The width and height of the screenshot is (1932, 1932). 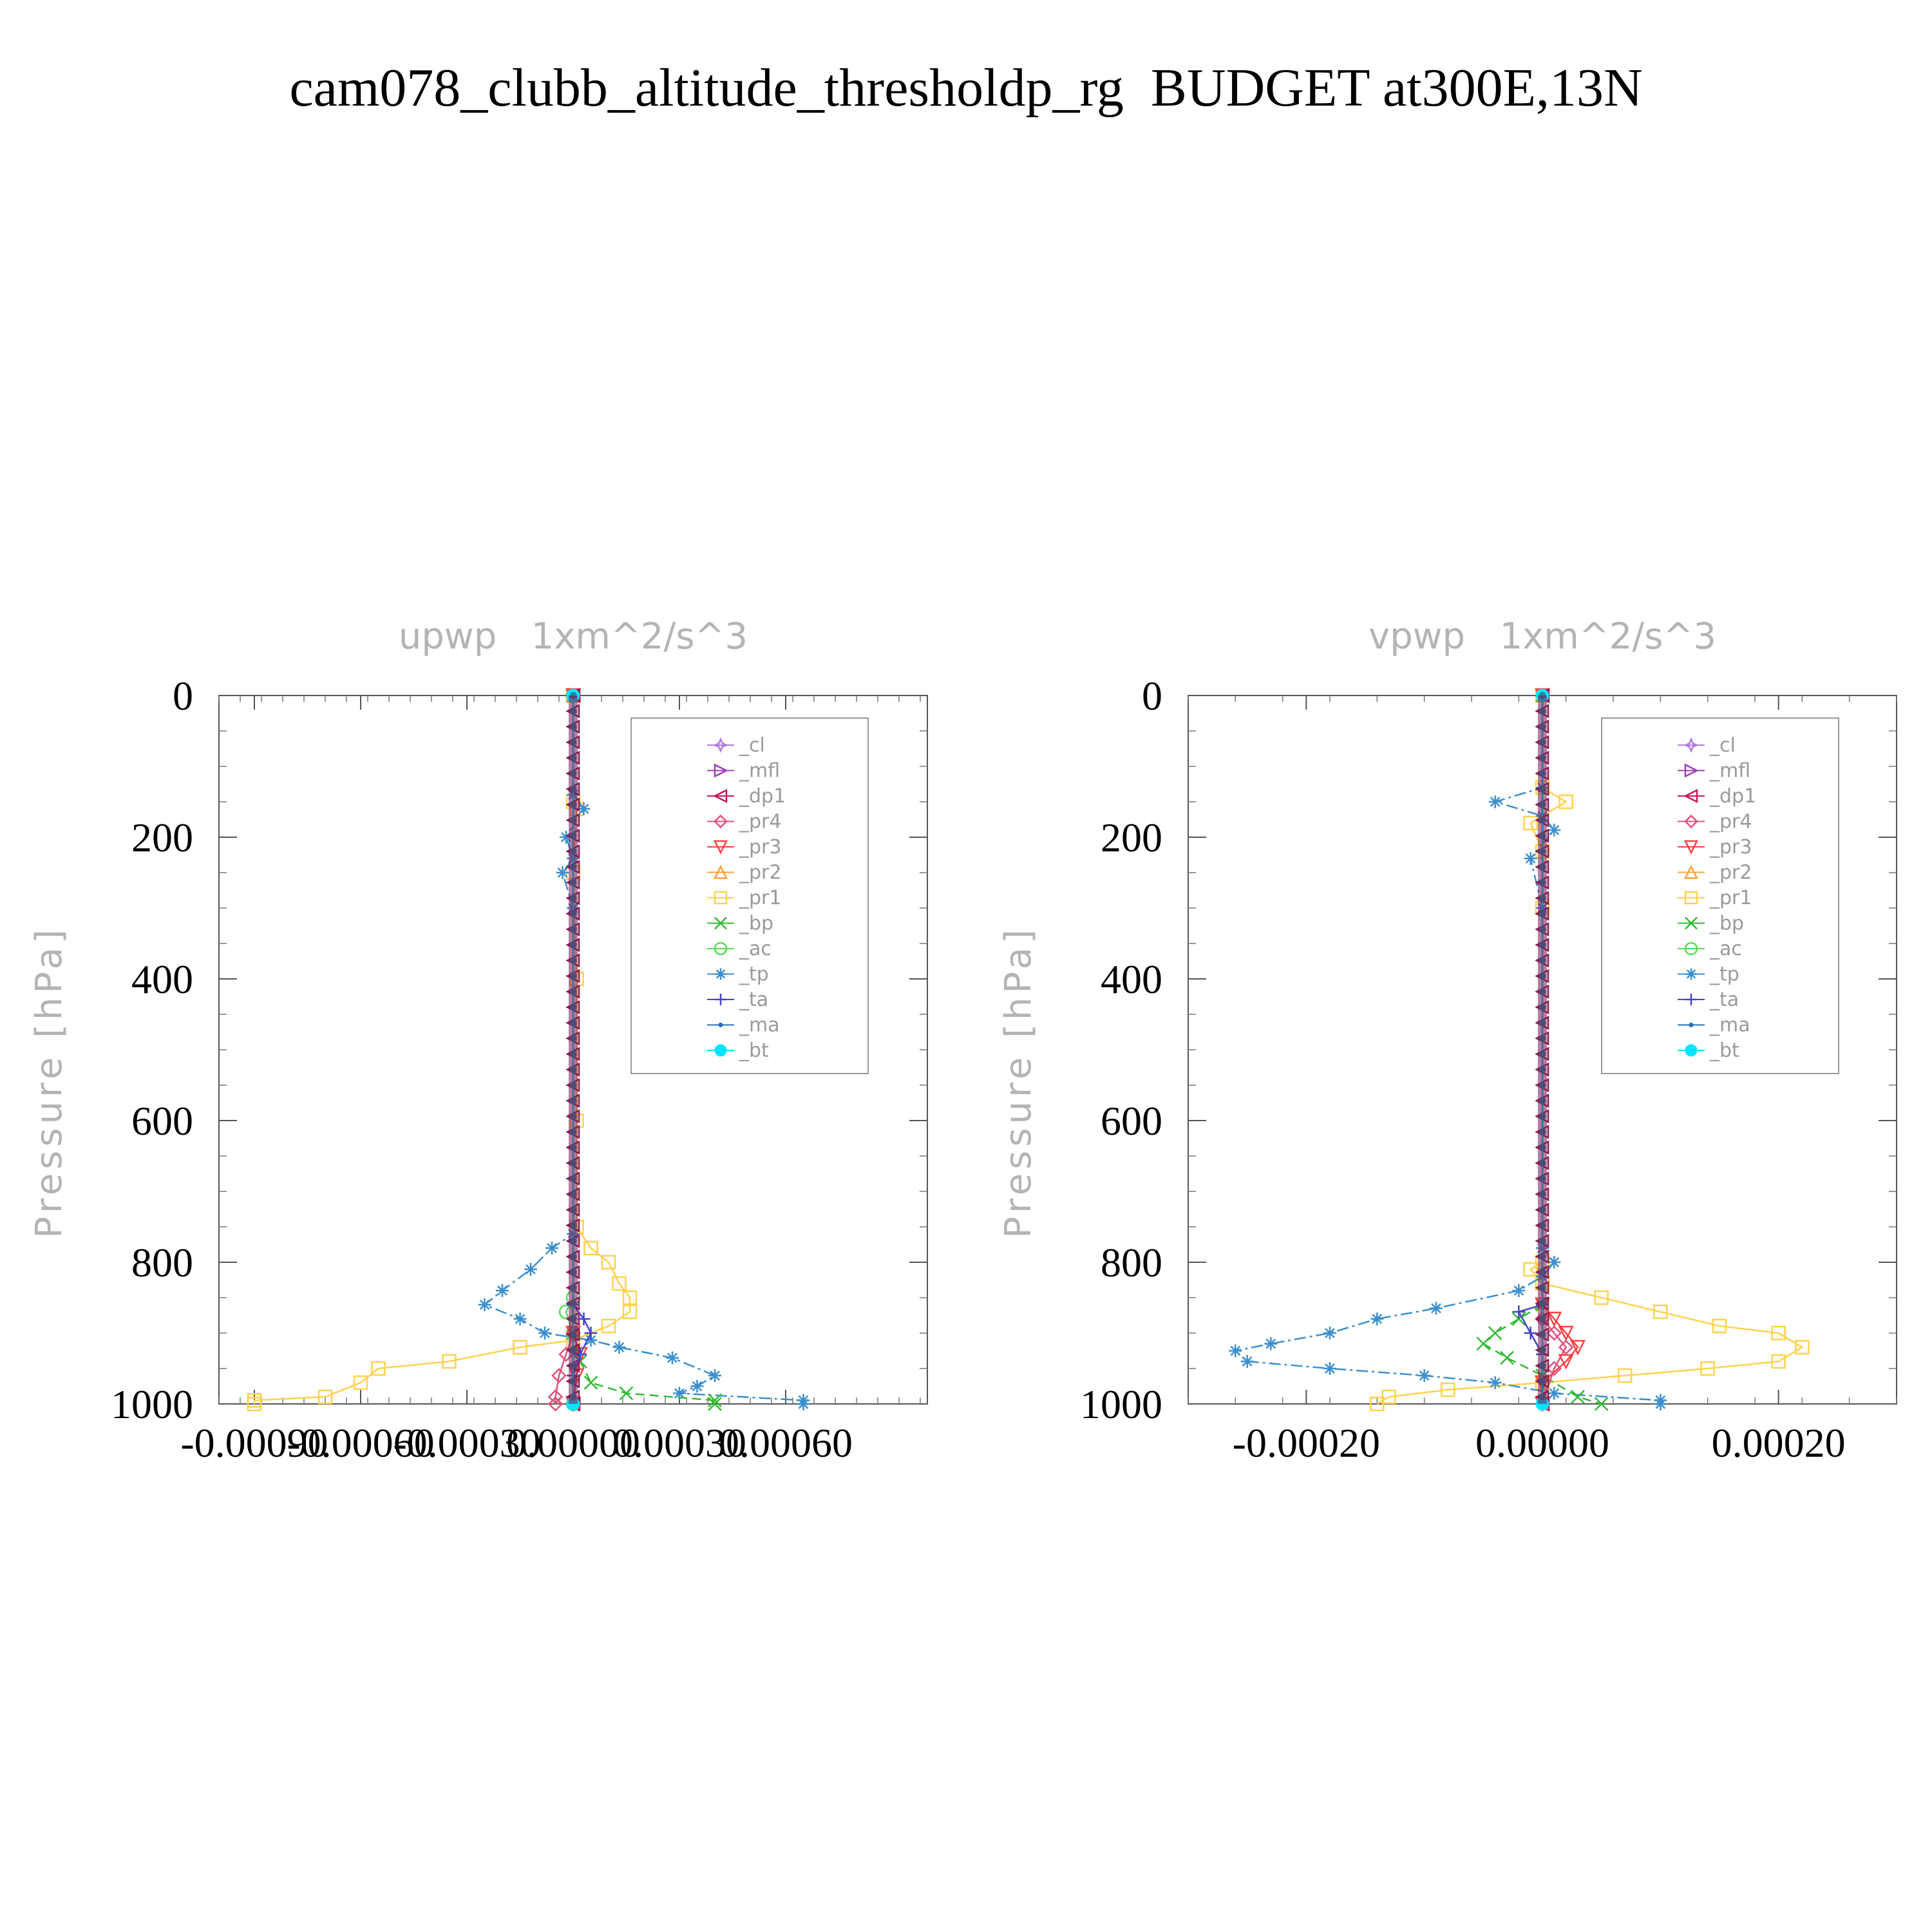 What do you see at coordinates (162, 979) in the screenshot?
I see `y-tick-label: 400` at bounding box center [162, 979].